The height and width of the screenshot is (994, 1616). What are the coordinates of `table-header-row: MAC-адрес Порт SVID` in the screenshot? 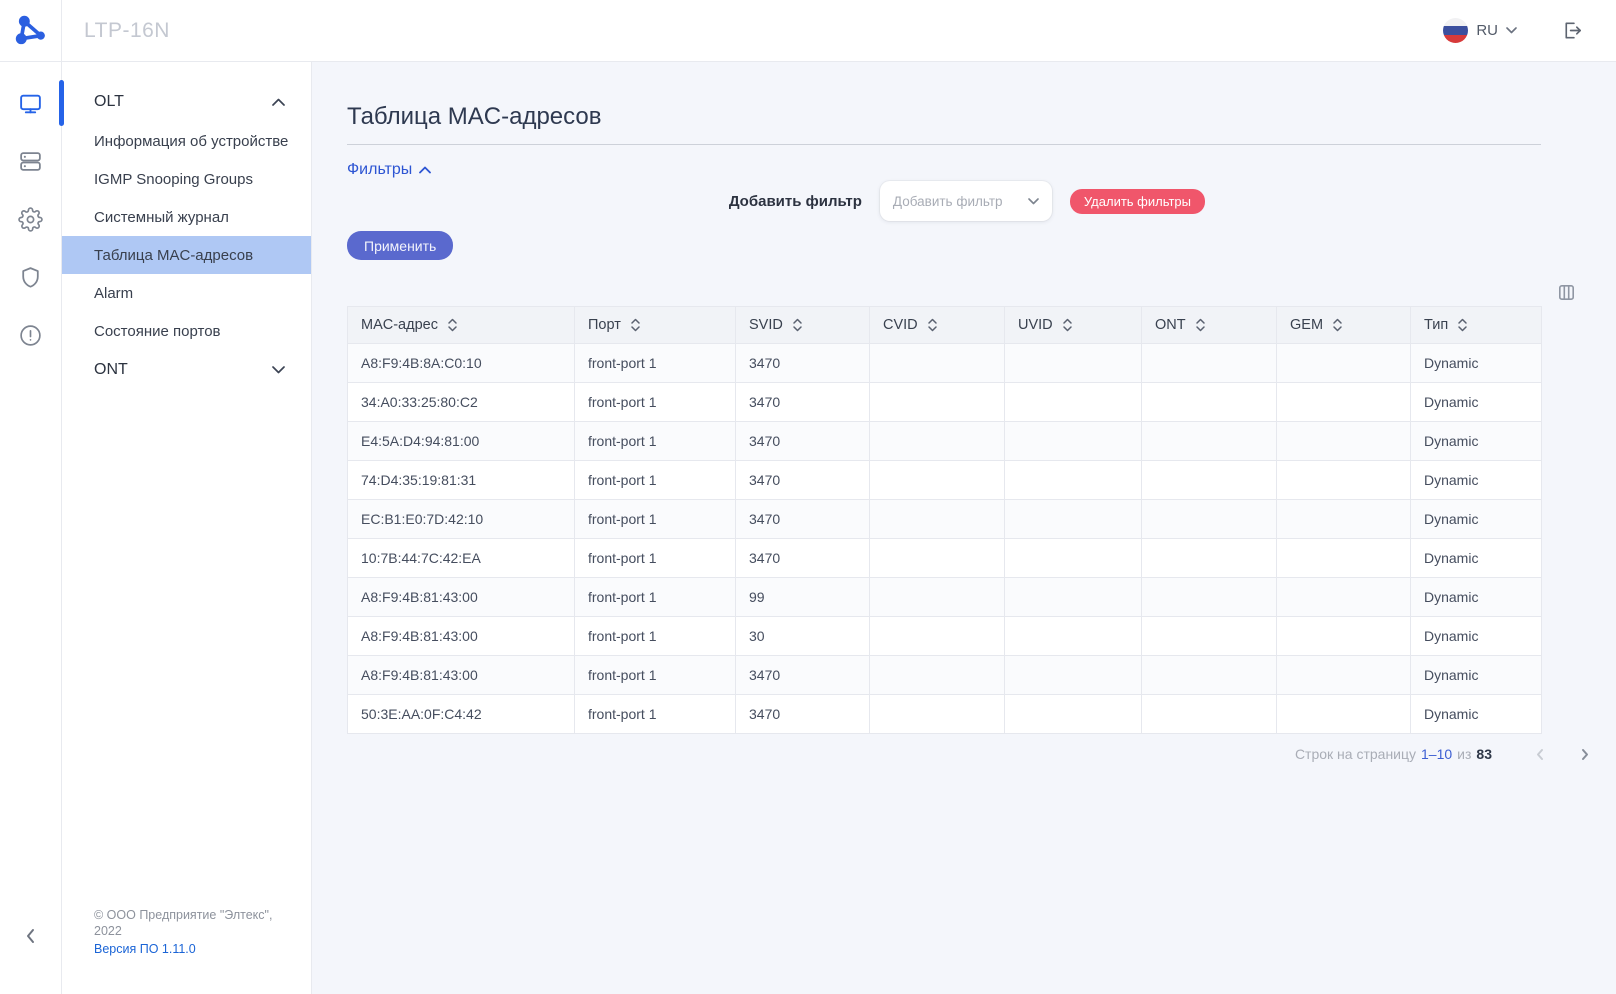 It's located at (944, 325).